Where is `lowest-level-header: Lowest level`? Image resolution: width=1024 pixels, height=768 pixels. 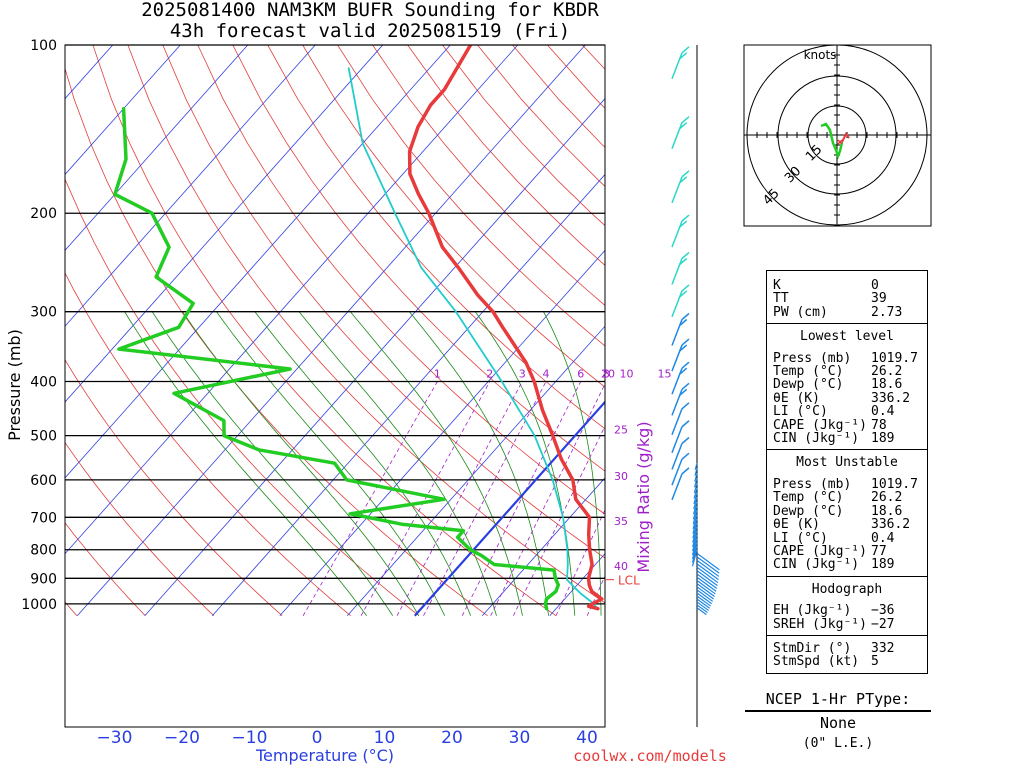 lowest-level-header: Lowest level is located at coordinates (847, 337).